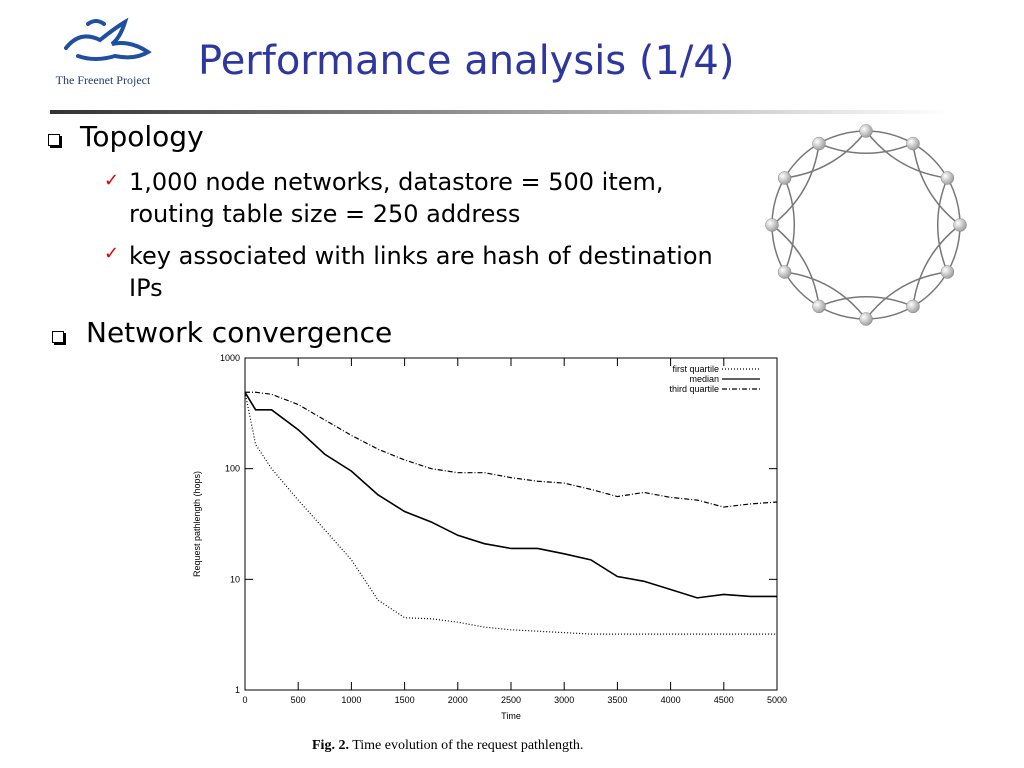 The image size is (1024, 768). Describe the element at coordinates (511, 716) in the screenshot. I see `x-axis-label: Time` at that location.